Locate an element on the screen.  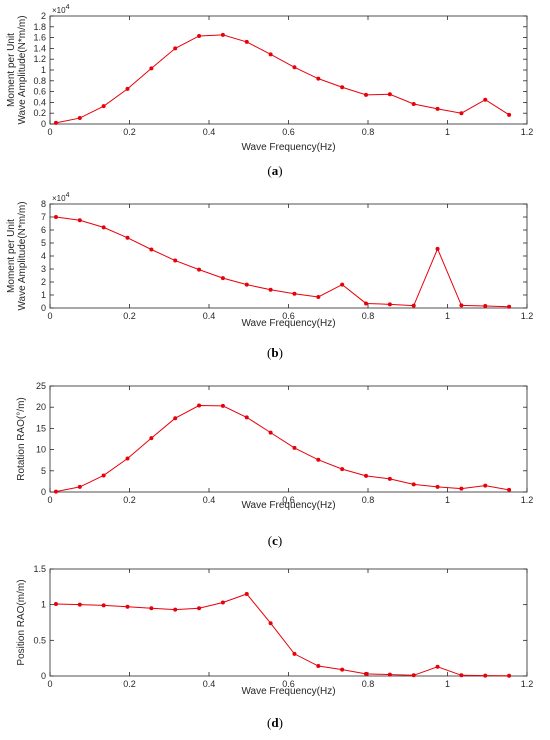
panel-letter: a is located at coordinates (275, 170).